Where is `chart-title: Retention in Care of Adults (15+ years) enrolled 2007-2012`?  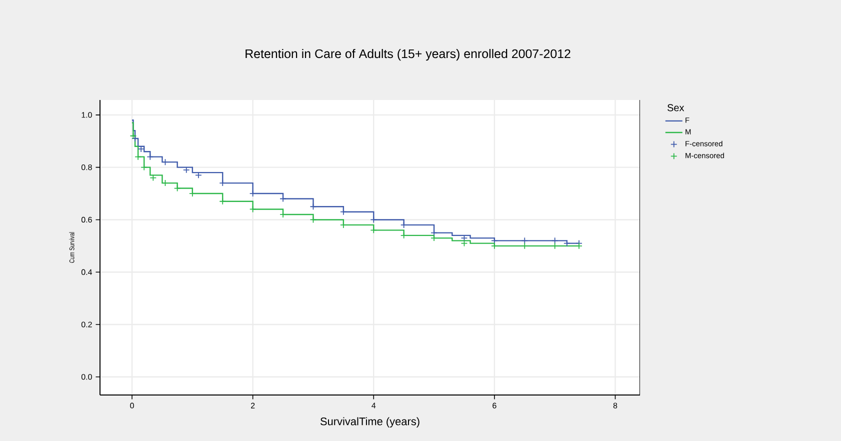 chart-title: Retention in Care of Adults (15+ years) enrolled 2007-2012 is located at coordinates (408, 54).